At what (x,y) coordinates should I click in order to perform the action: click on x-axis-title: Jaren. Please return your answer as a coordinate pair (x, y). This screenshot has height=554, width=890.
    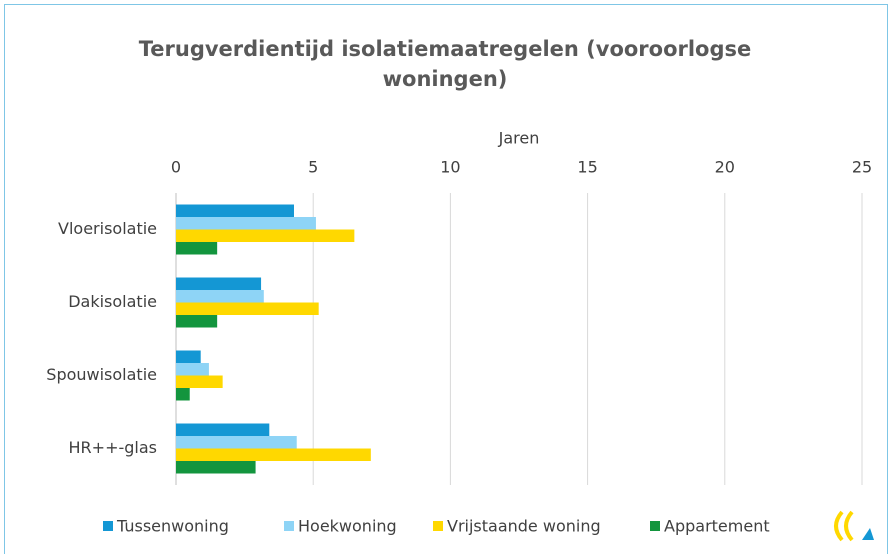
    Looking at the image, I should click on (519, 138).